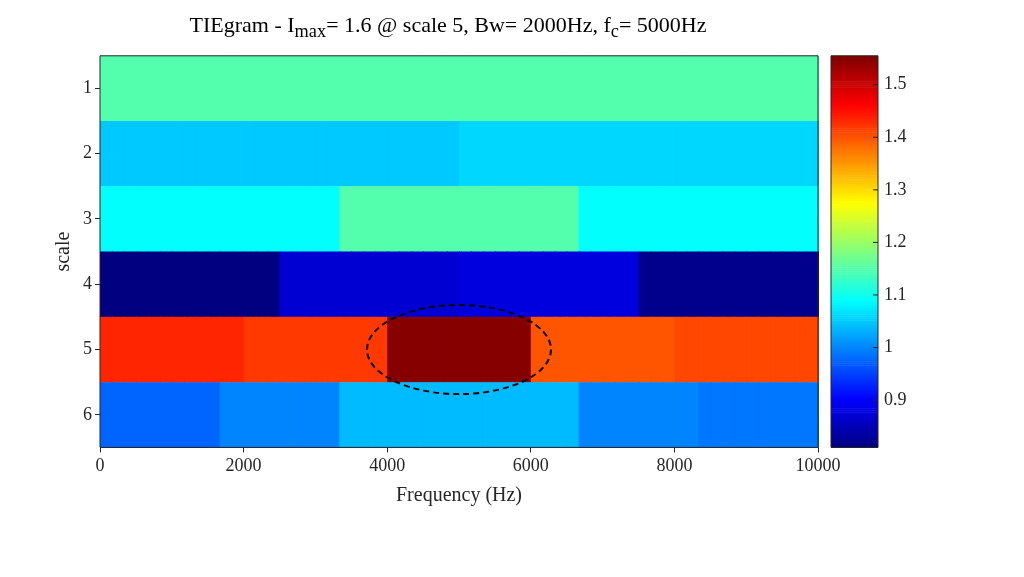 The image size is (1024, 577). Describe the element at coordinates (895, 398) in the screenshot. I see `color-bar-label: 0.9` at that location.